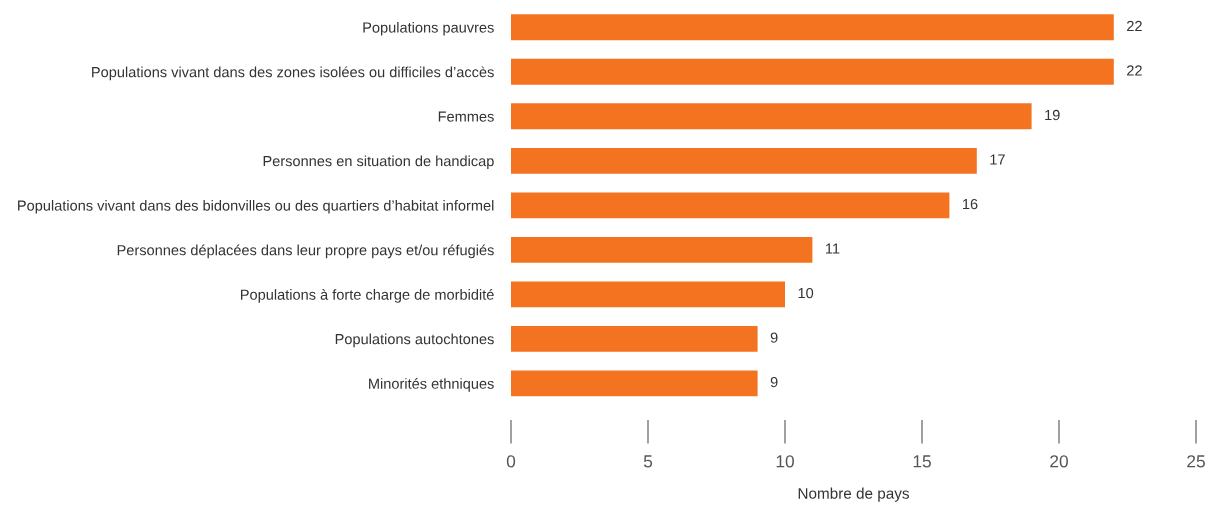 Image resolution: width=1208 pixels, height=505 pixels. I want to click on data-label: 19, so click(1052, 115).